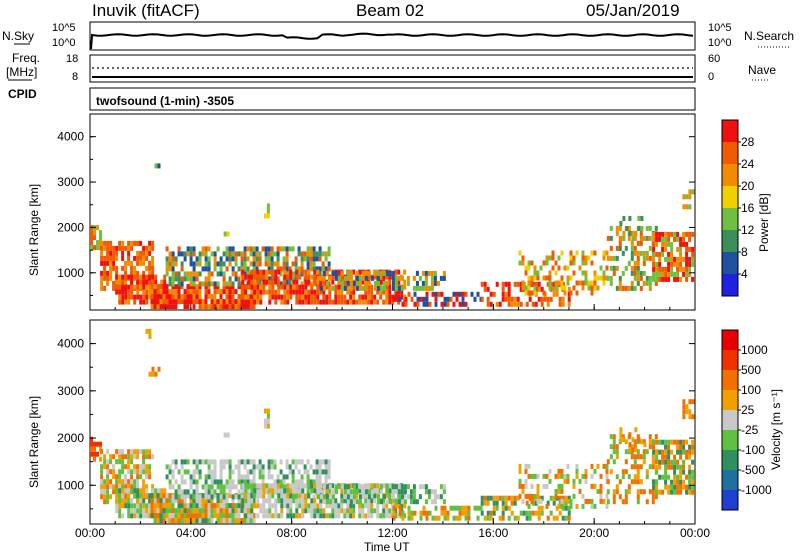  I want to click on nsearch-label: N.Search, so click(769, 36).